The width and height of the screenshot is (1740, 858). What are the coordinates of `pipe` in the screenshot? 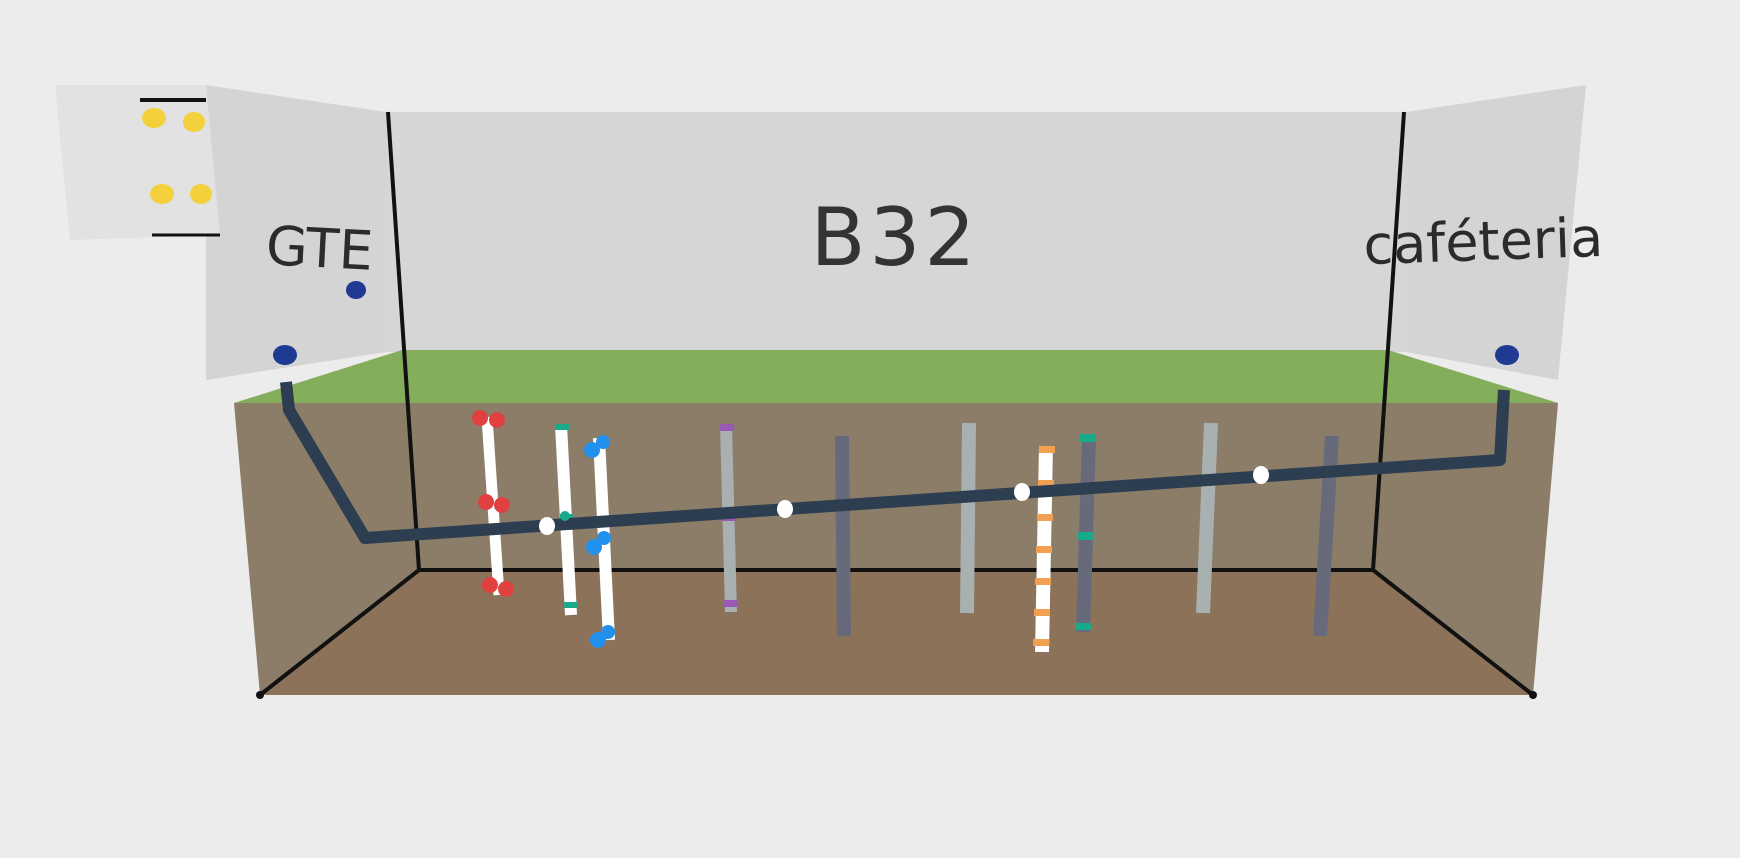 It's located at (895, 462).